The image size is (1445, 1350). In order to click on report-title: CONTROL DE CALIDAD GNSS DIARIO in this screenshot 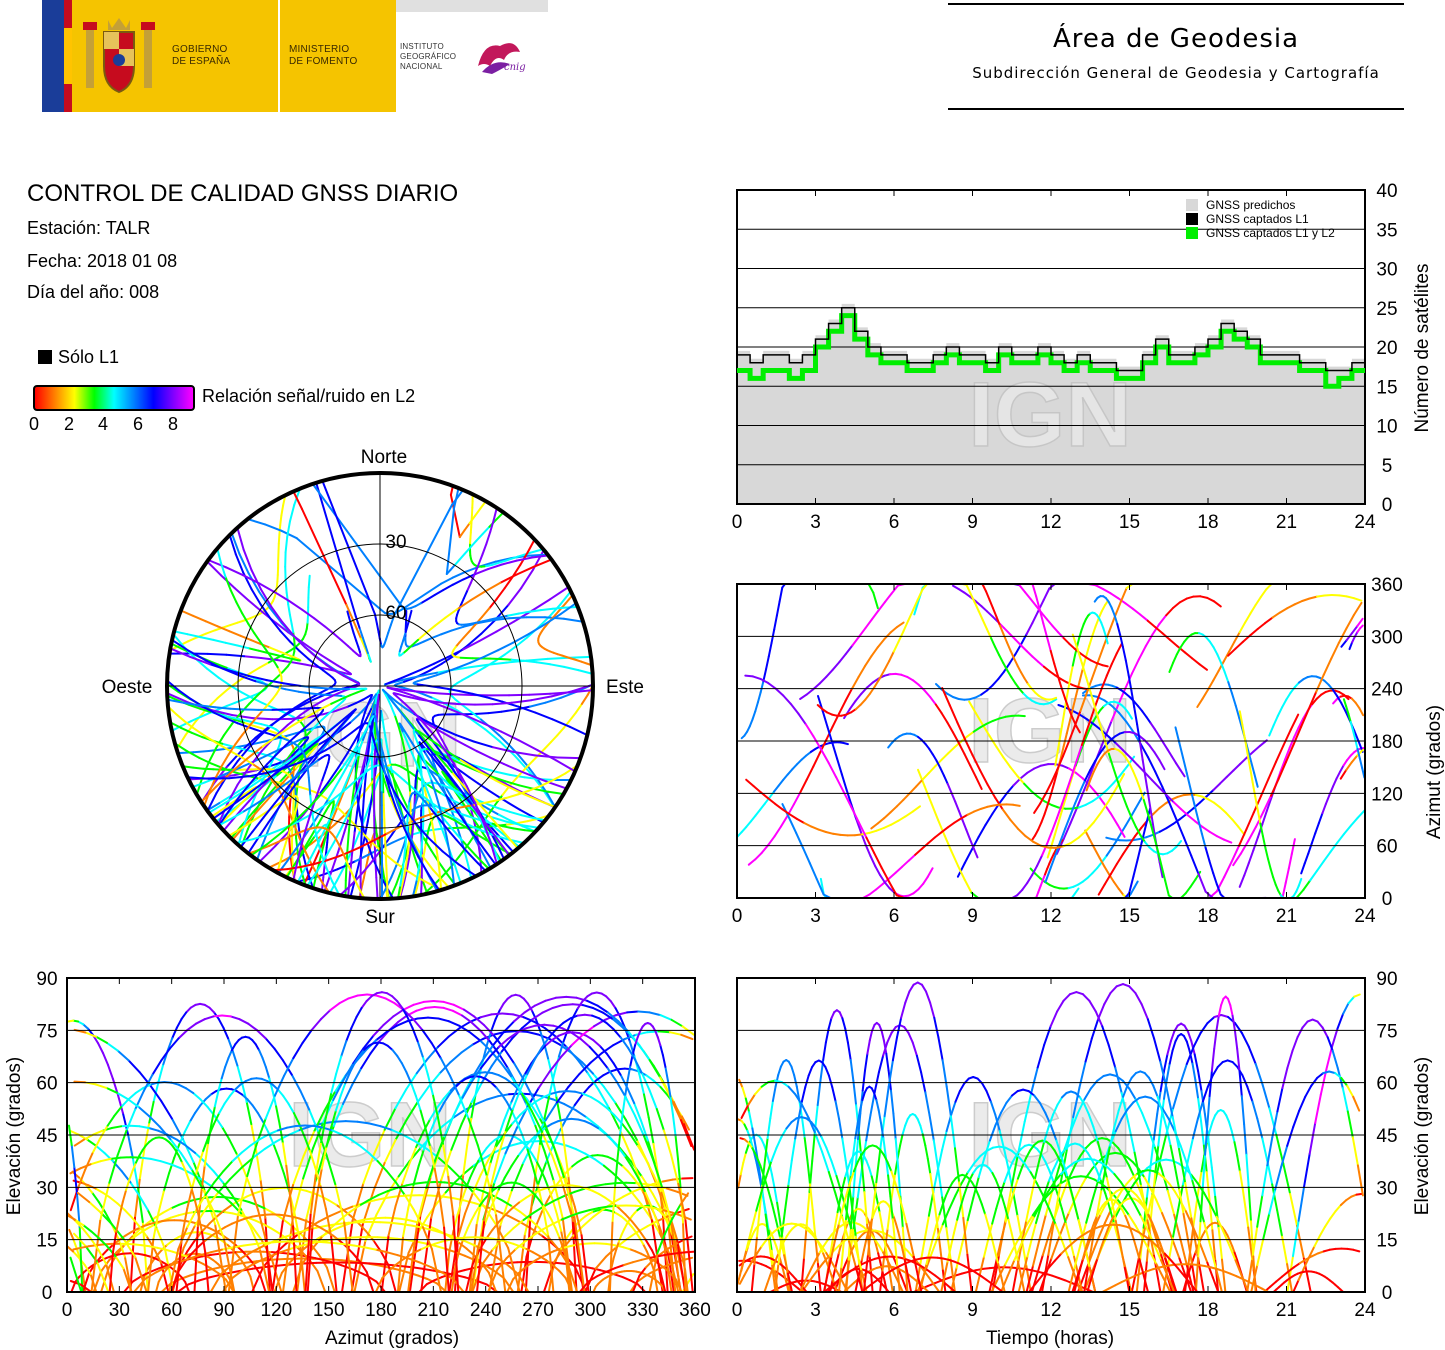, I will do `click(243, 193)`.